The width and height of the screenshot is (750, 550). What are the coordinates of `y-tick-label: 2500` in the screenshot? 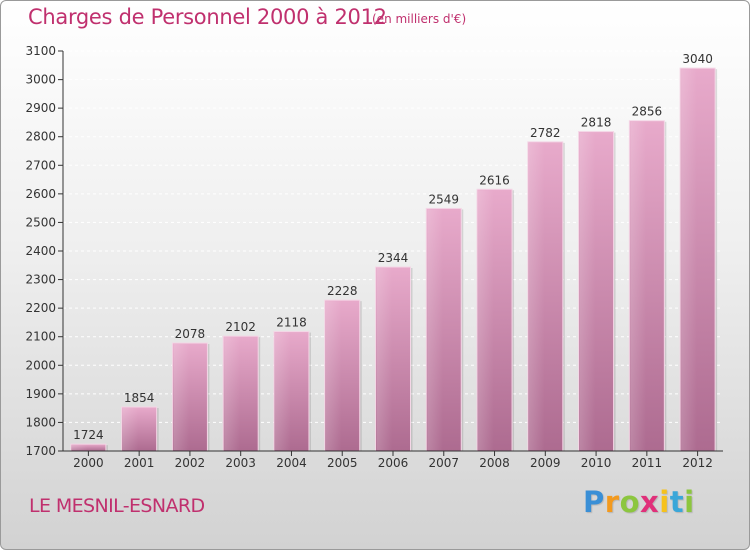 It's located at (40, 222).